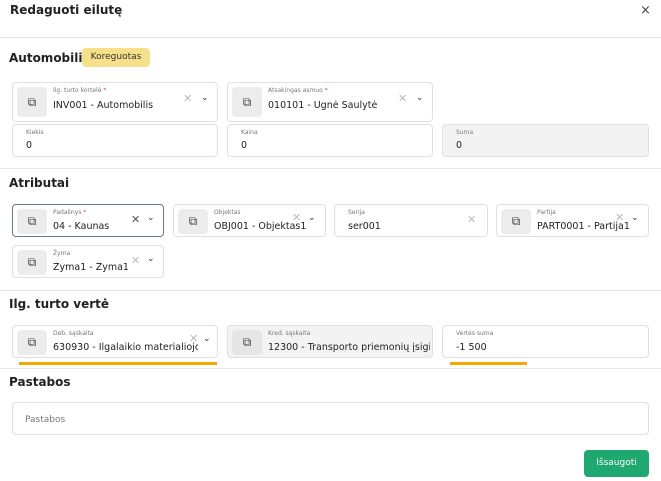  I want to click on field-value: OBJ001 - Objektas1, so click(260, 226).